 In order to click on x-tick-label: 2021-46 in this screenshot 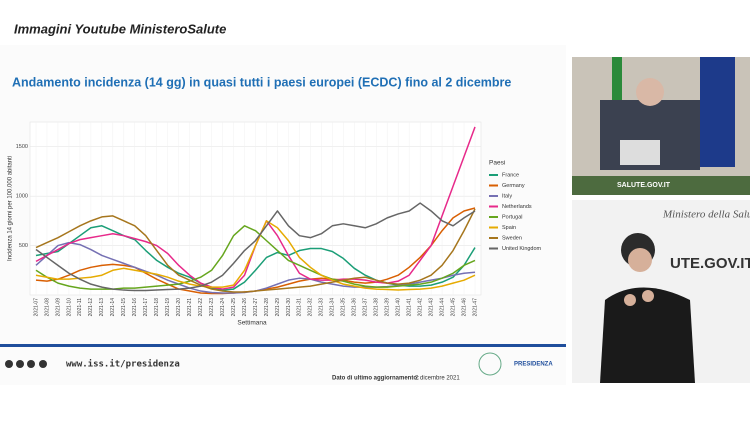, I will do `click(464, 307)`.